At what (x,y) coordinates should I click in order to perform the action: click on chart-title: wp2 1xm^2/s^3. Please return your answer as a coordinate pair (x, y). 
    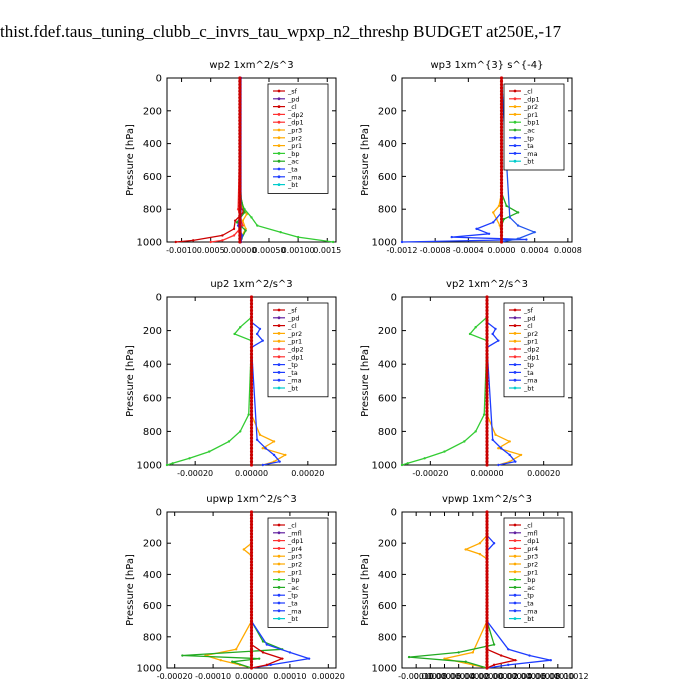
    Looking at the image, I should click on (251, 65).